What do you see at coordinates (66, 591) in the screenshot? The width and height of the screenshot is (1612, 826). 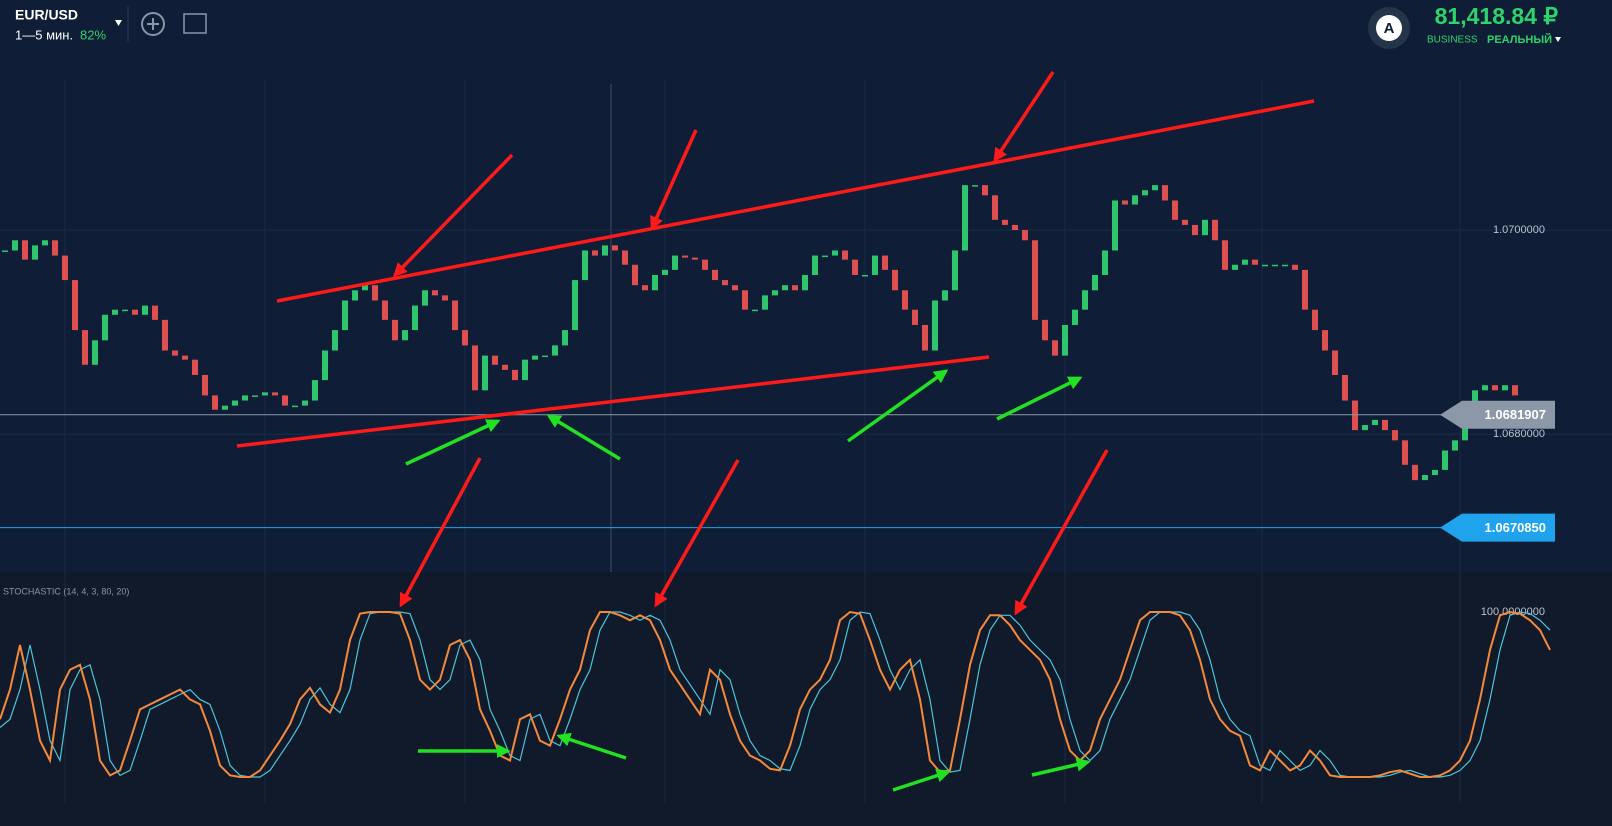 I see `indicator-title: STOCHASTIC (14, 4, 3, 80, 20)` at bounding box center [66, 591].